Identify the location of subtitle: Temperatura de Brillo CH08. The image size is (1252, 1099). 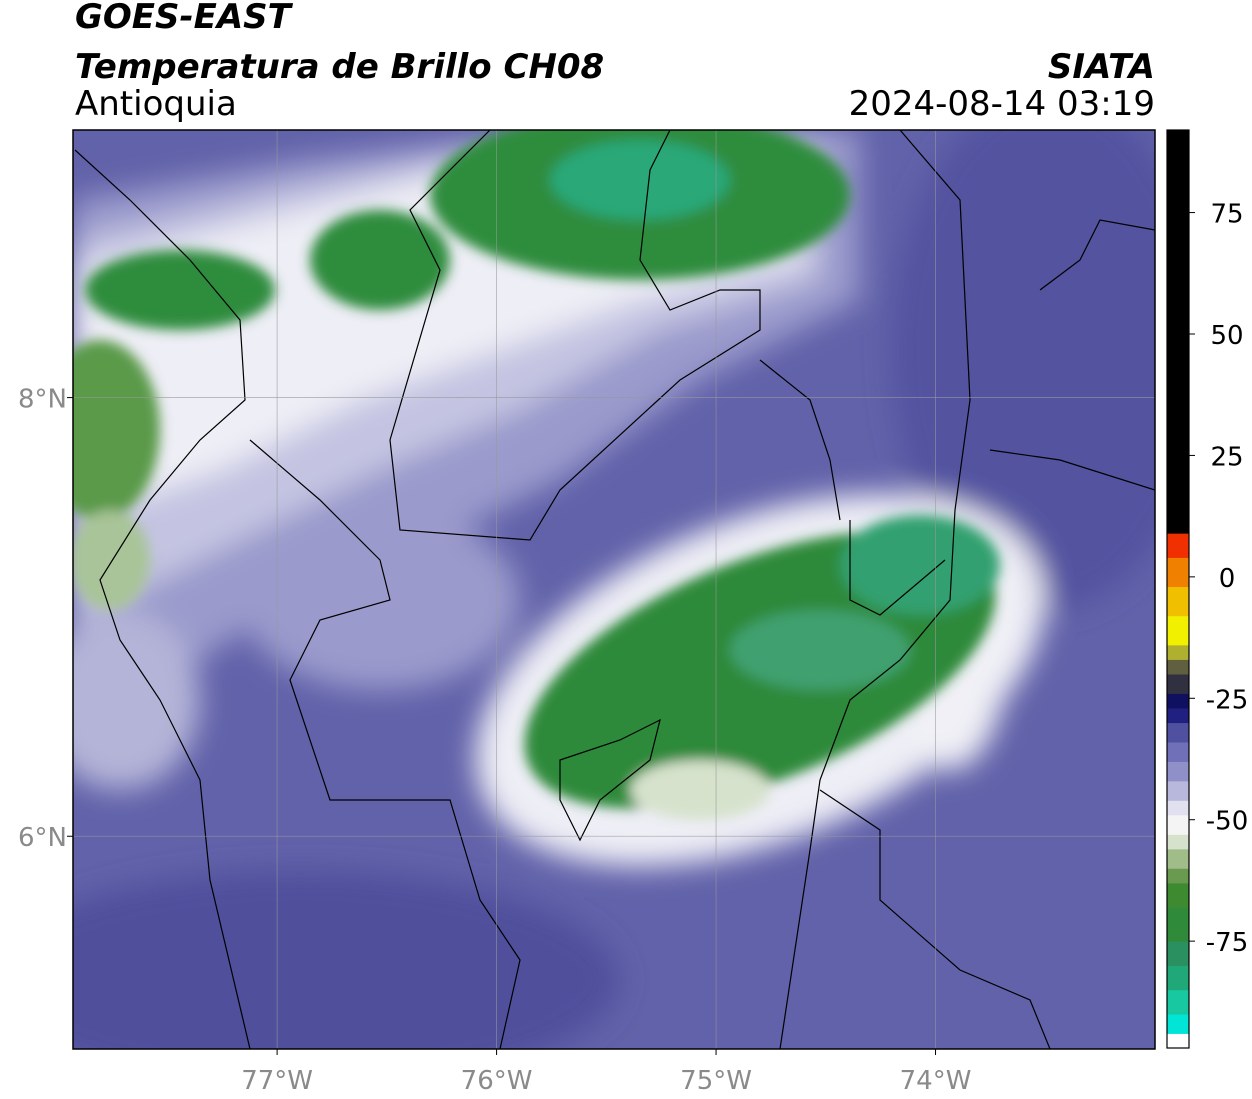
(339, 67).